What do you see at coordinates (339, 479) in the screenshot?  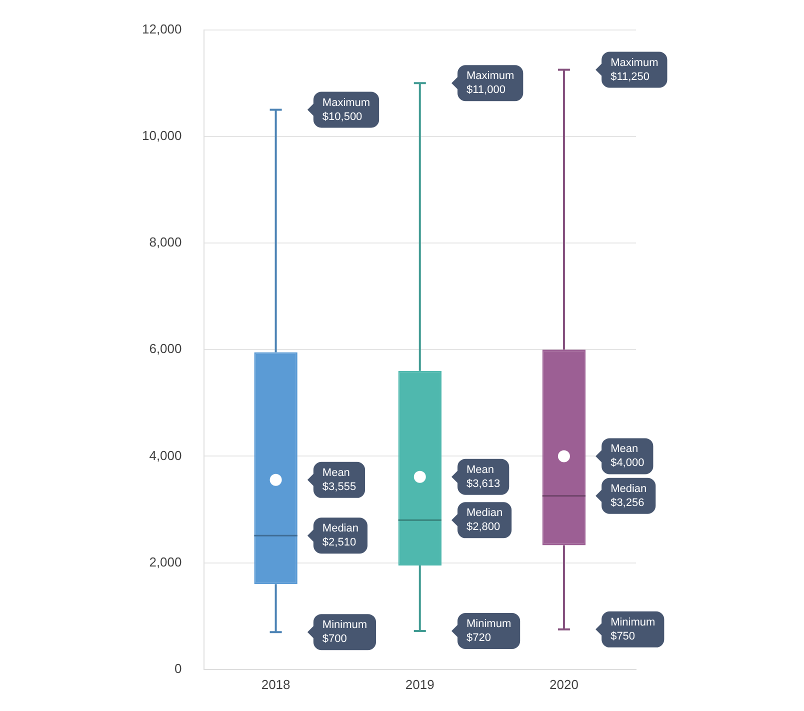 I see `annotation: Mean $3,555` at bounding box center [339, 479].